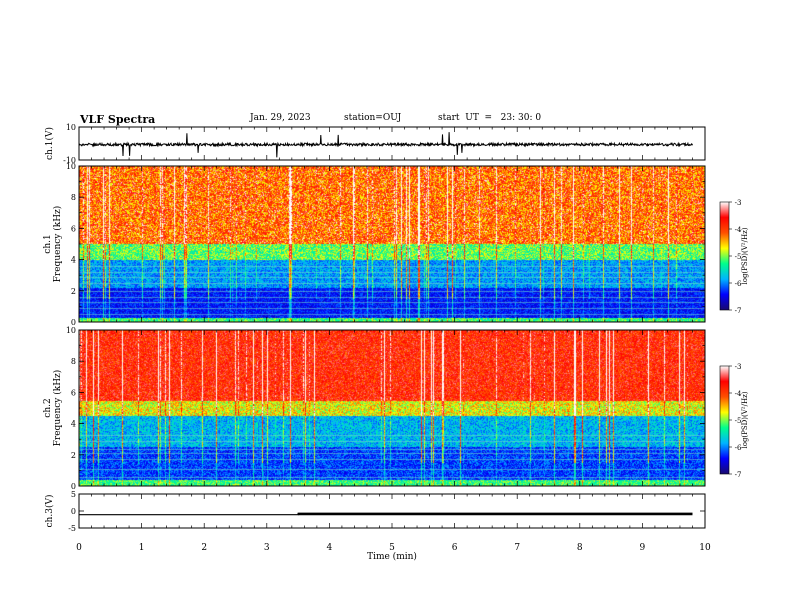 The height and width of the screenshot is (612, 792). I want to click on x-tick-label: 4, so click(330, 548).